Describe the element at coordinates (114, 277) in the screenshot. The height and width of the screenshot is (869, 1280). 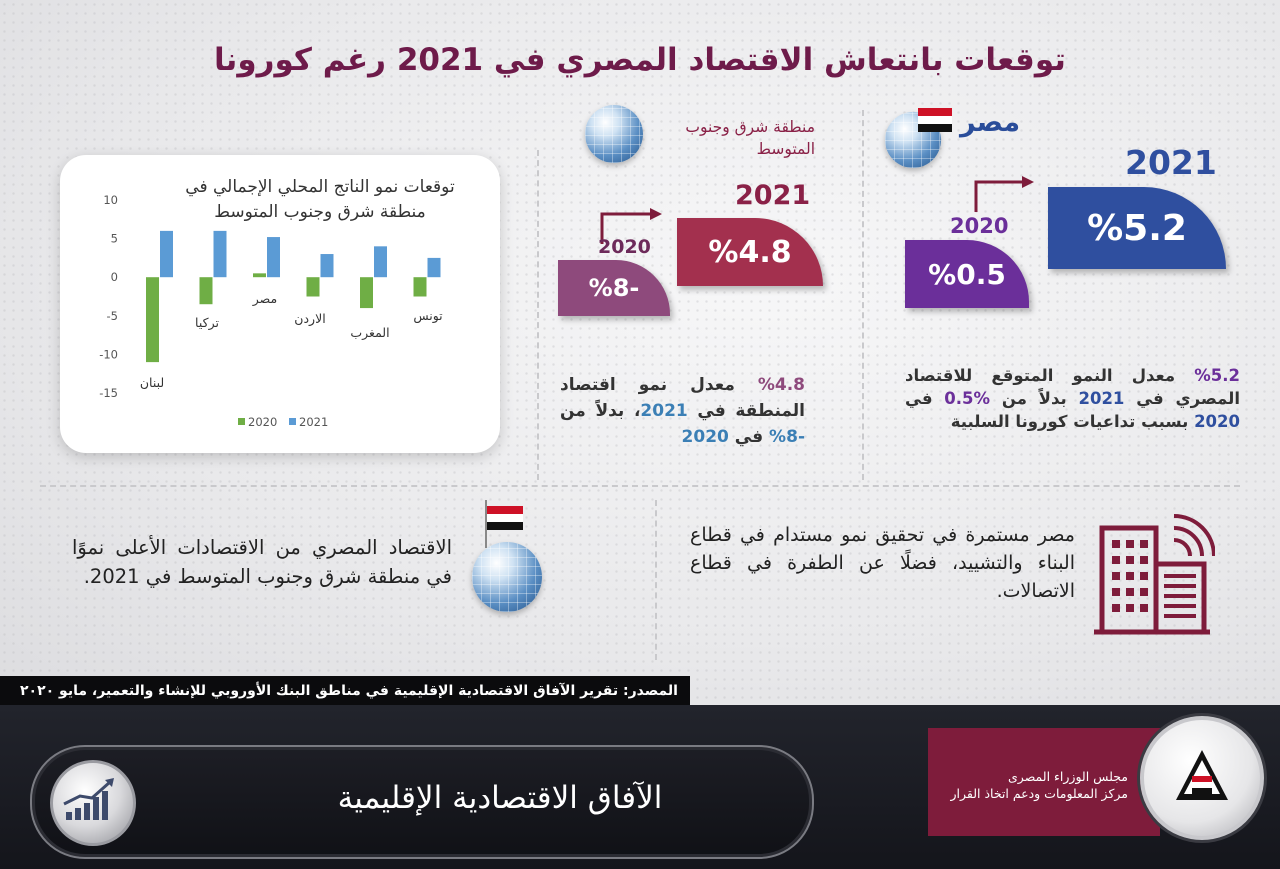
I see `y-tick-label: 0` at that location.